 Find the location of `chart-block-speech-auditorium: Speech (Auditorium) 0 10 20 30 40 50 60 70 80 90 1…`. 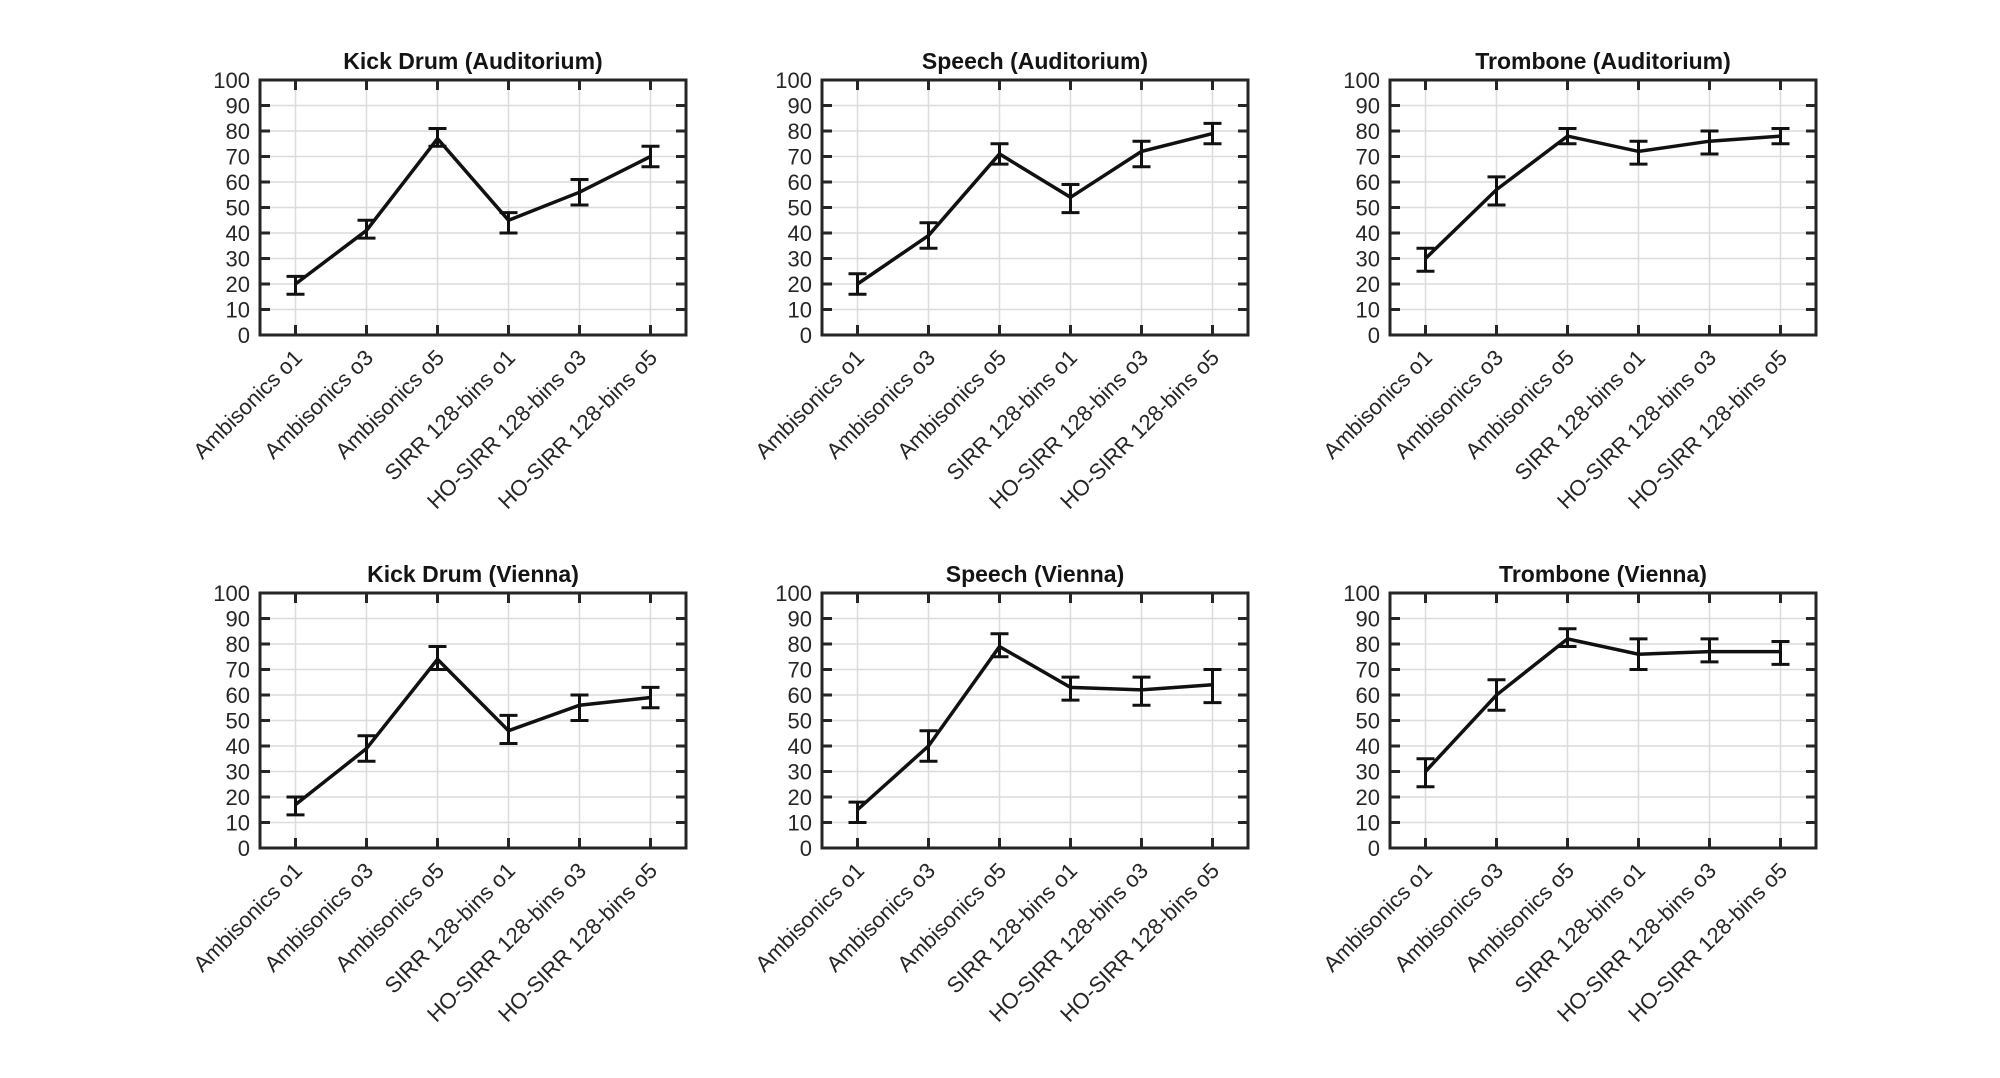

chart-block-speech-auditorium: Speech (Auditorium) 0 10 20 30 40 50 60 70 80 90 1… is located at coordinates (987, 270).